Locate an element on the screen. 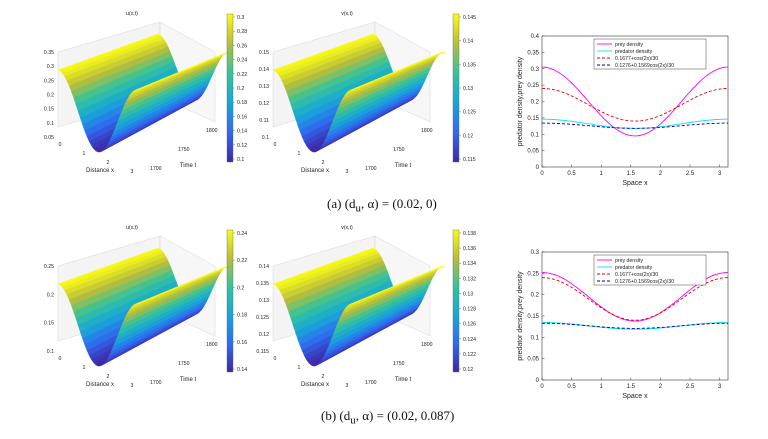 The height and width of the screenshot is (439, 768). surface-strip is located at coordinates (398, 71).